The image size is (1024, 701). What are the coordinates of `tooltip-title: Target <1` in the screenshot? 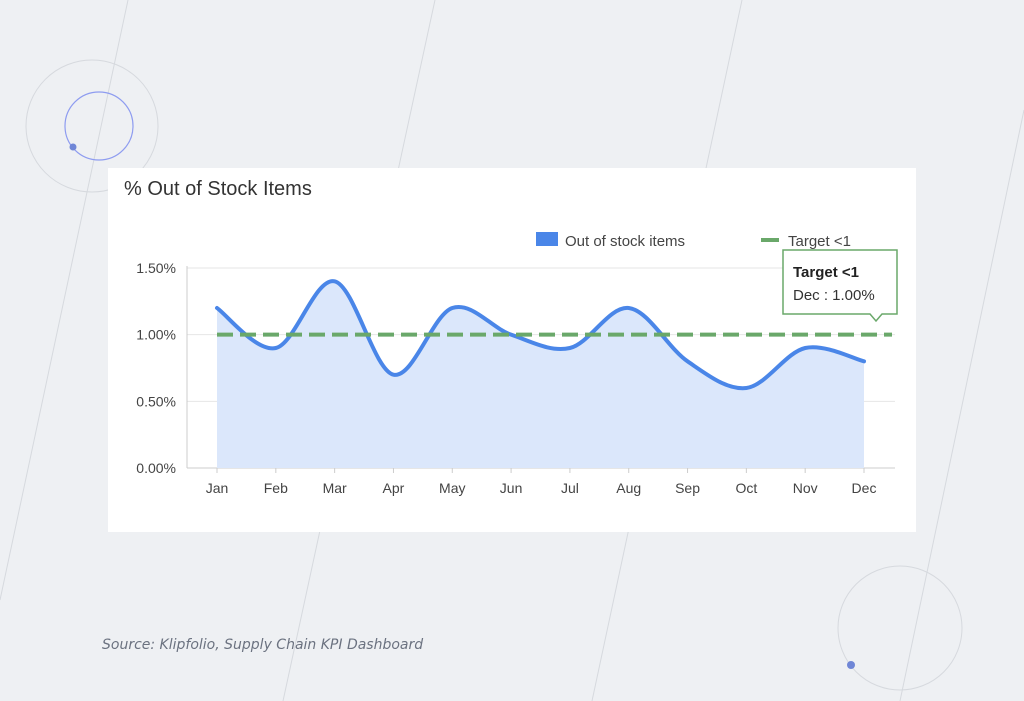 It's located at (826, 272).